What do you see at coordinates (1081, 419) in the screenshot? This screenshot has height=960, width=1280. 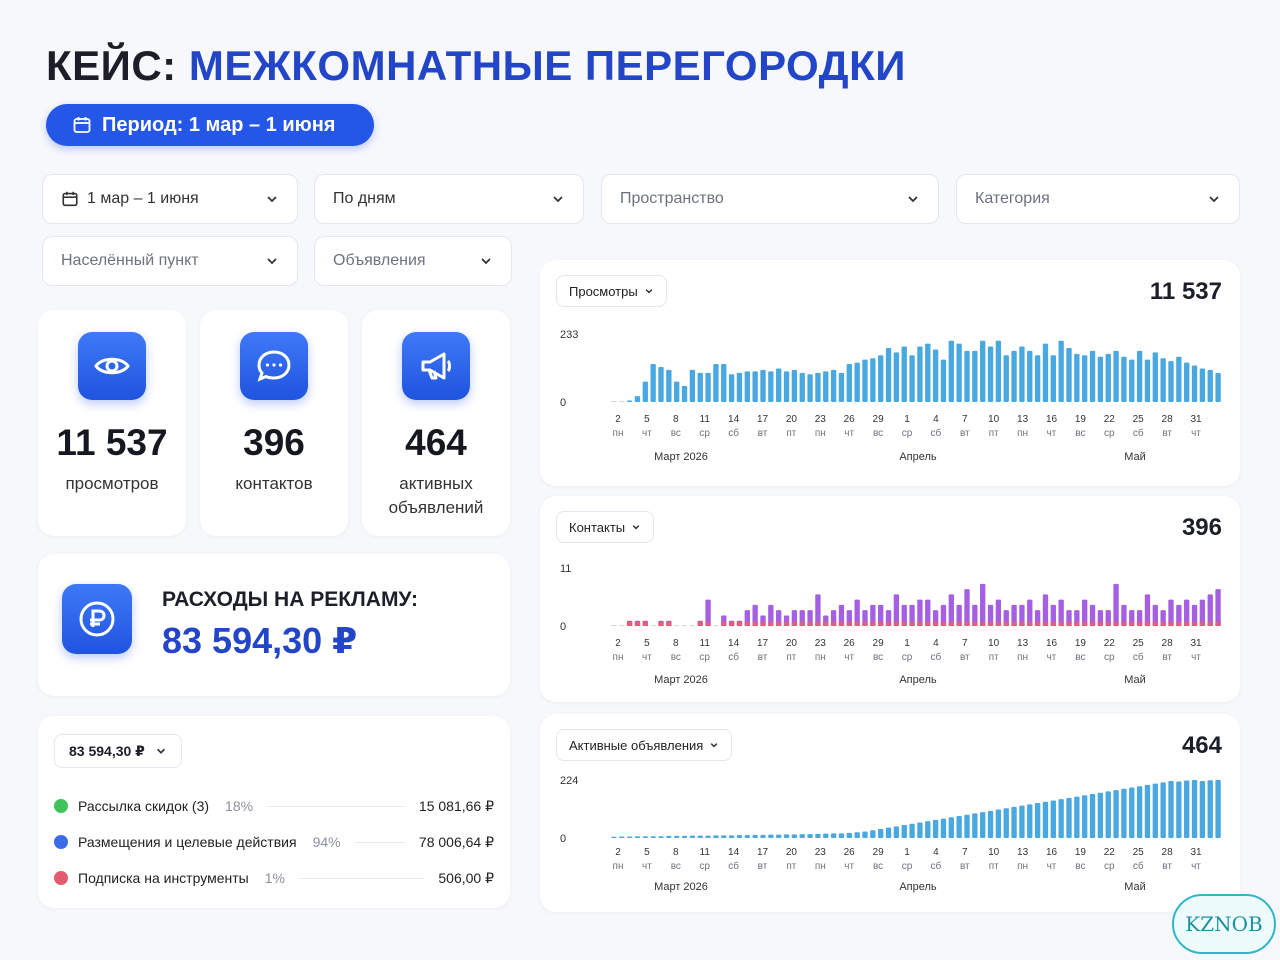 I see `x-tick-day: 19` at bounding box center [1081, 419].